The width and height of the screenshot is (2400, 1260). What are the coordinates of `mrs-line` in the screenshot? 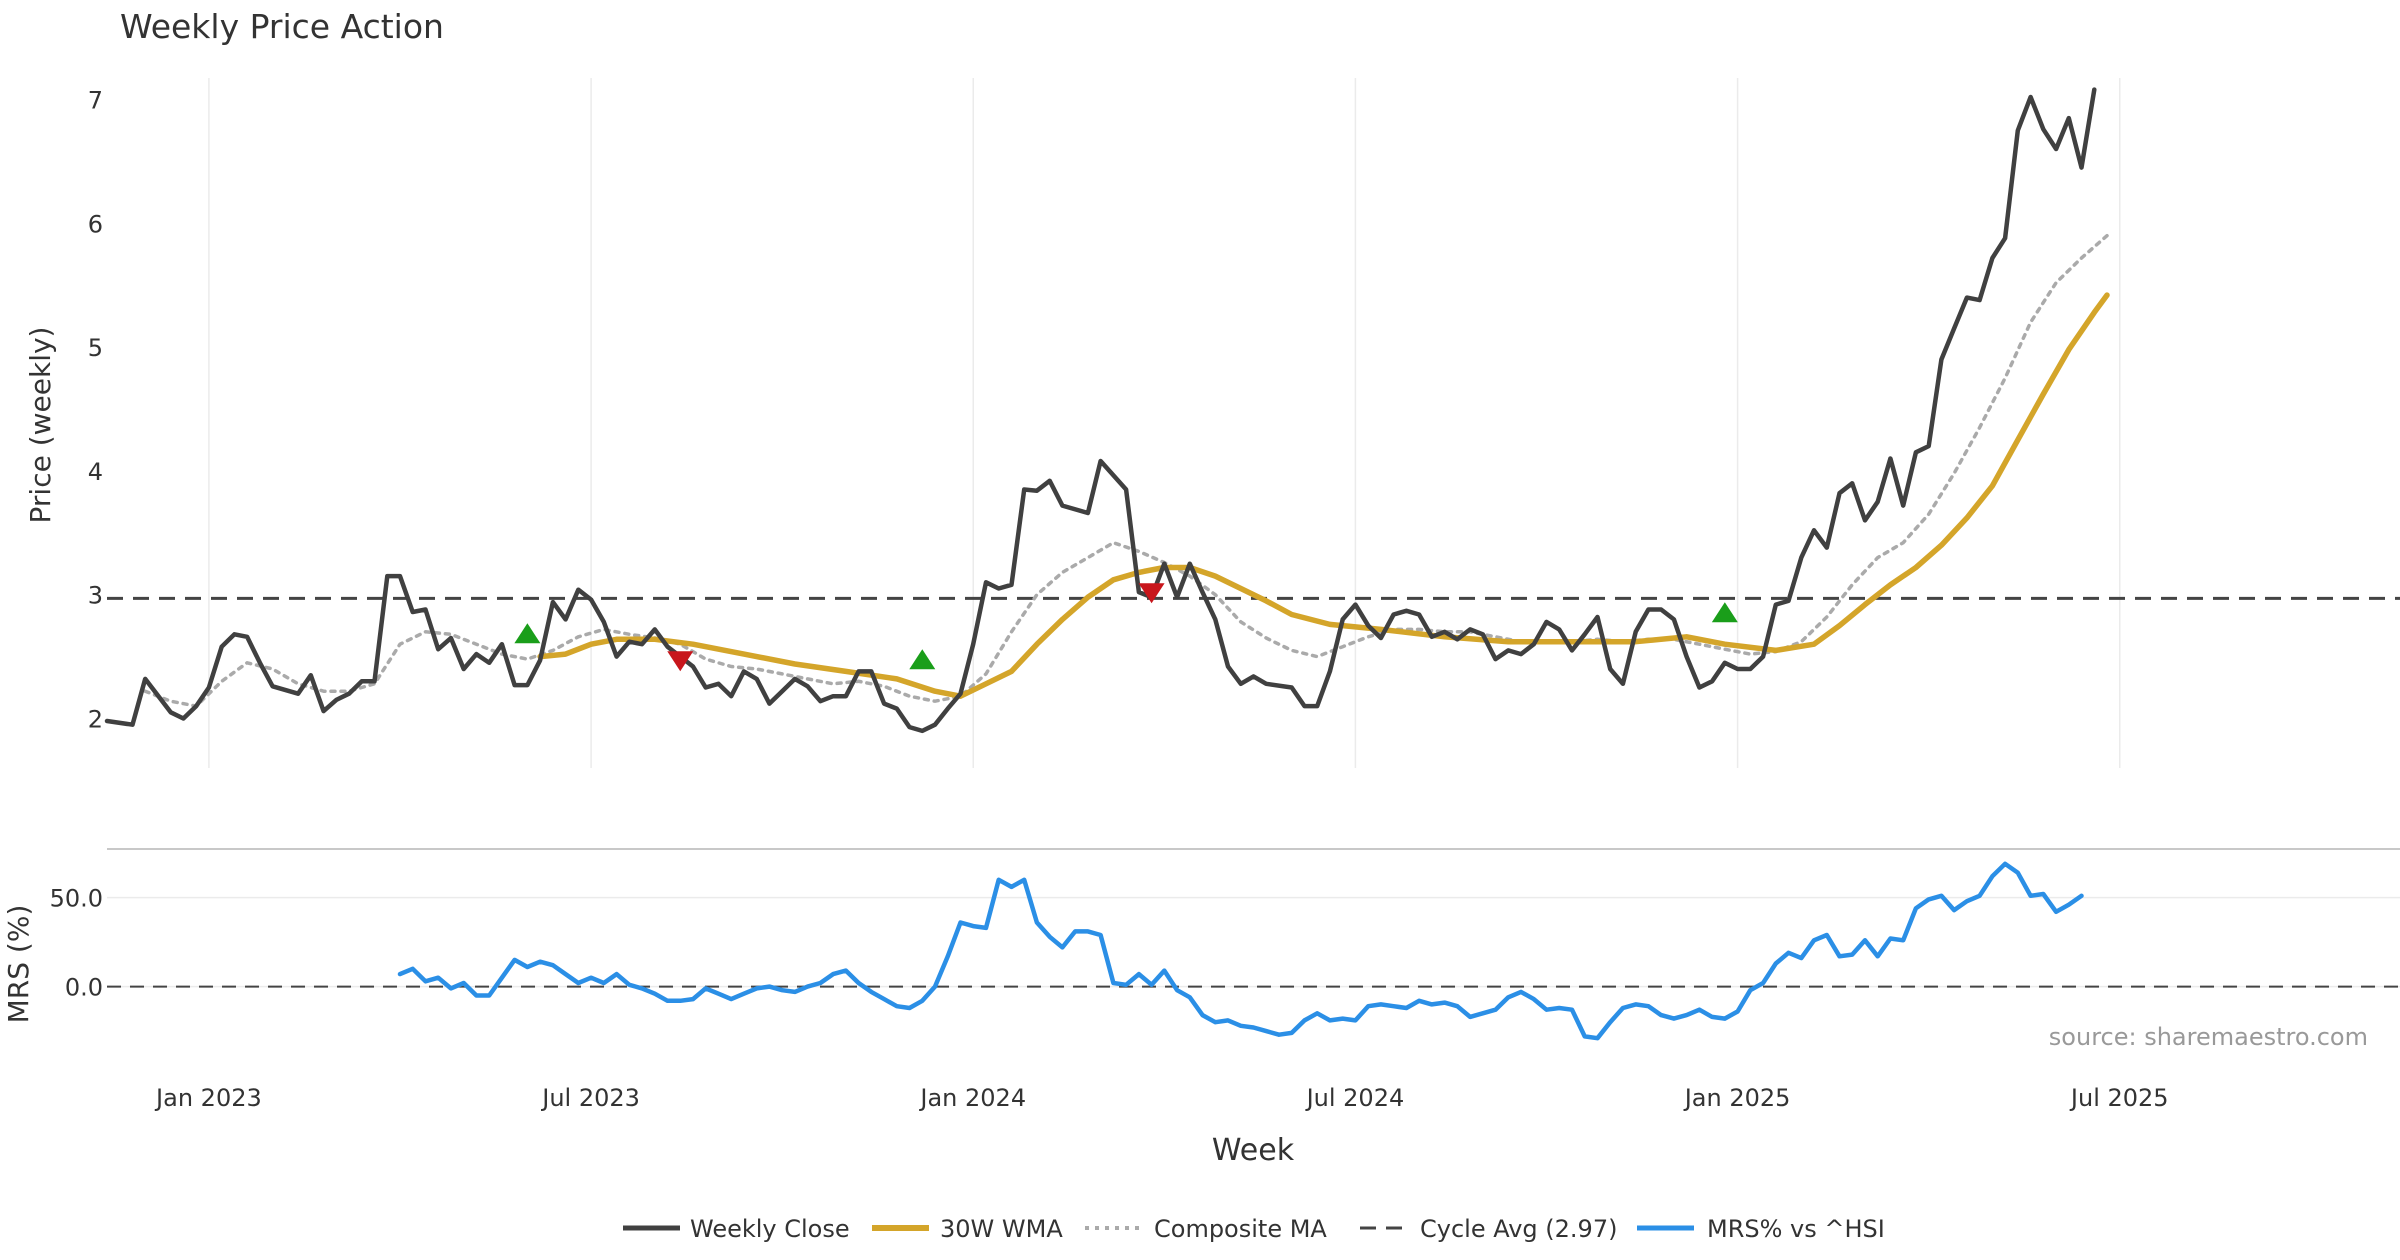 It's located at (1240, 951).